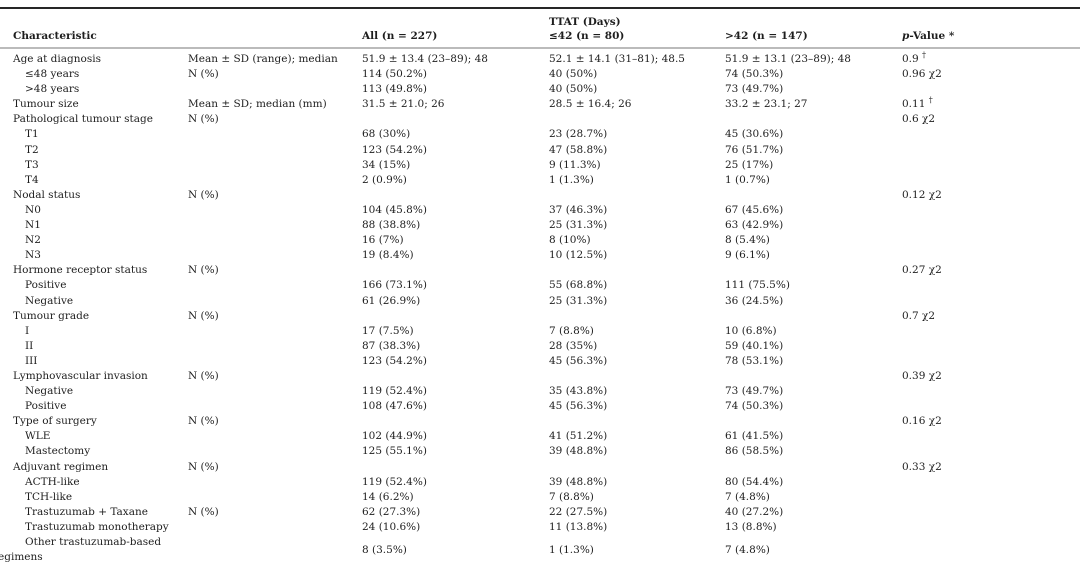 The height and width of the screenshot is (565, 1080). What do you see at coordinates (540, 497) in the screenshot?
I see `table-row: TCH-like 14 (6.2%) 7 (8.8%) 7 (4.8%)` at bounding box center [540, 497].